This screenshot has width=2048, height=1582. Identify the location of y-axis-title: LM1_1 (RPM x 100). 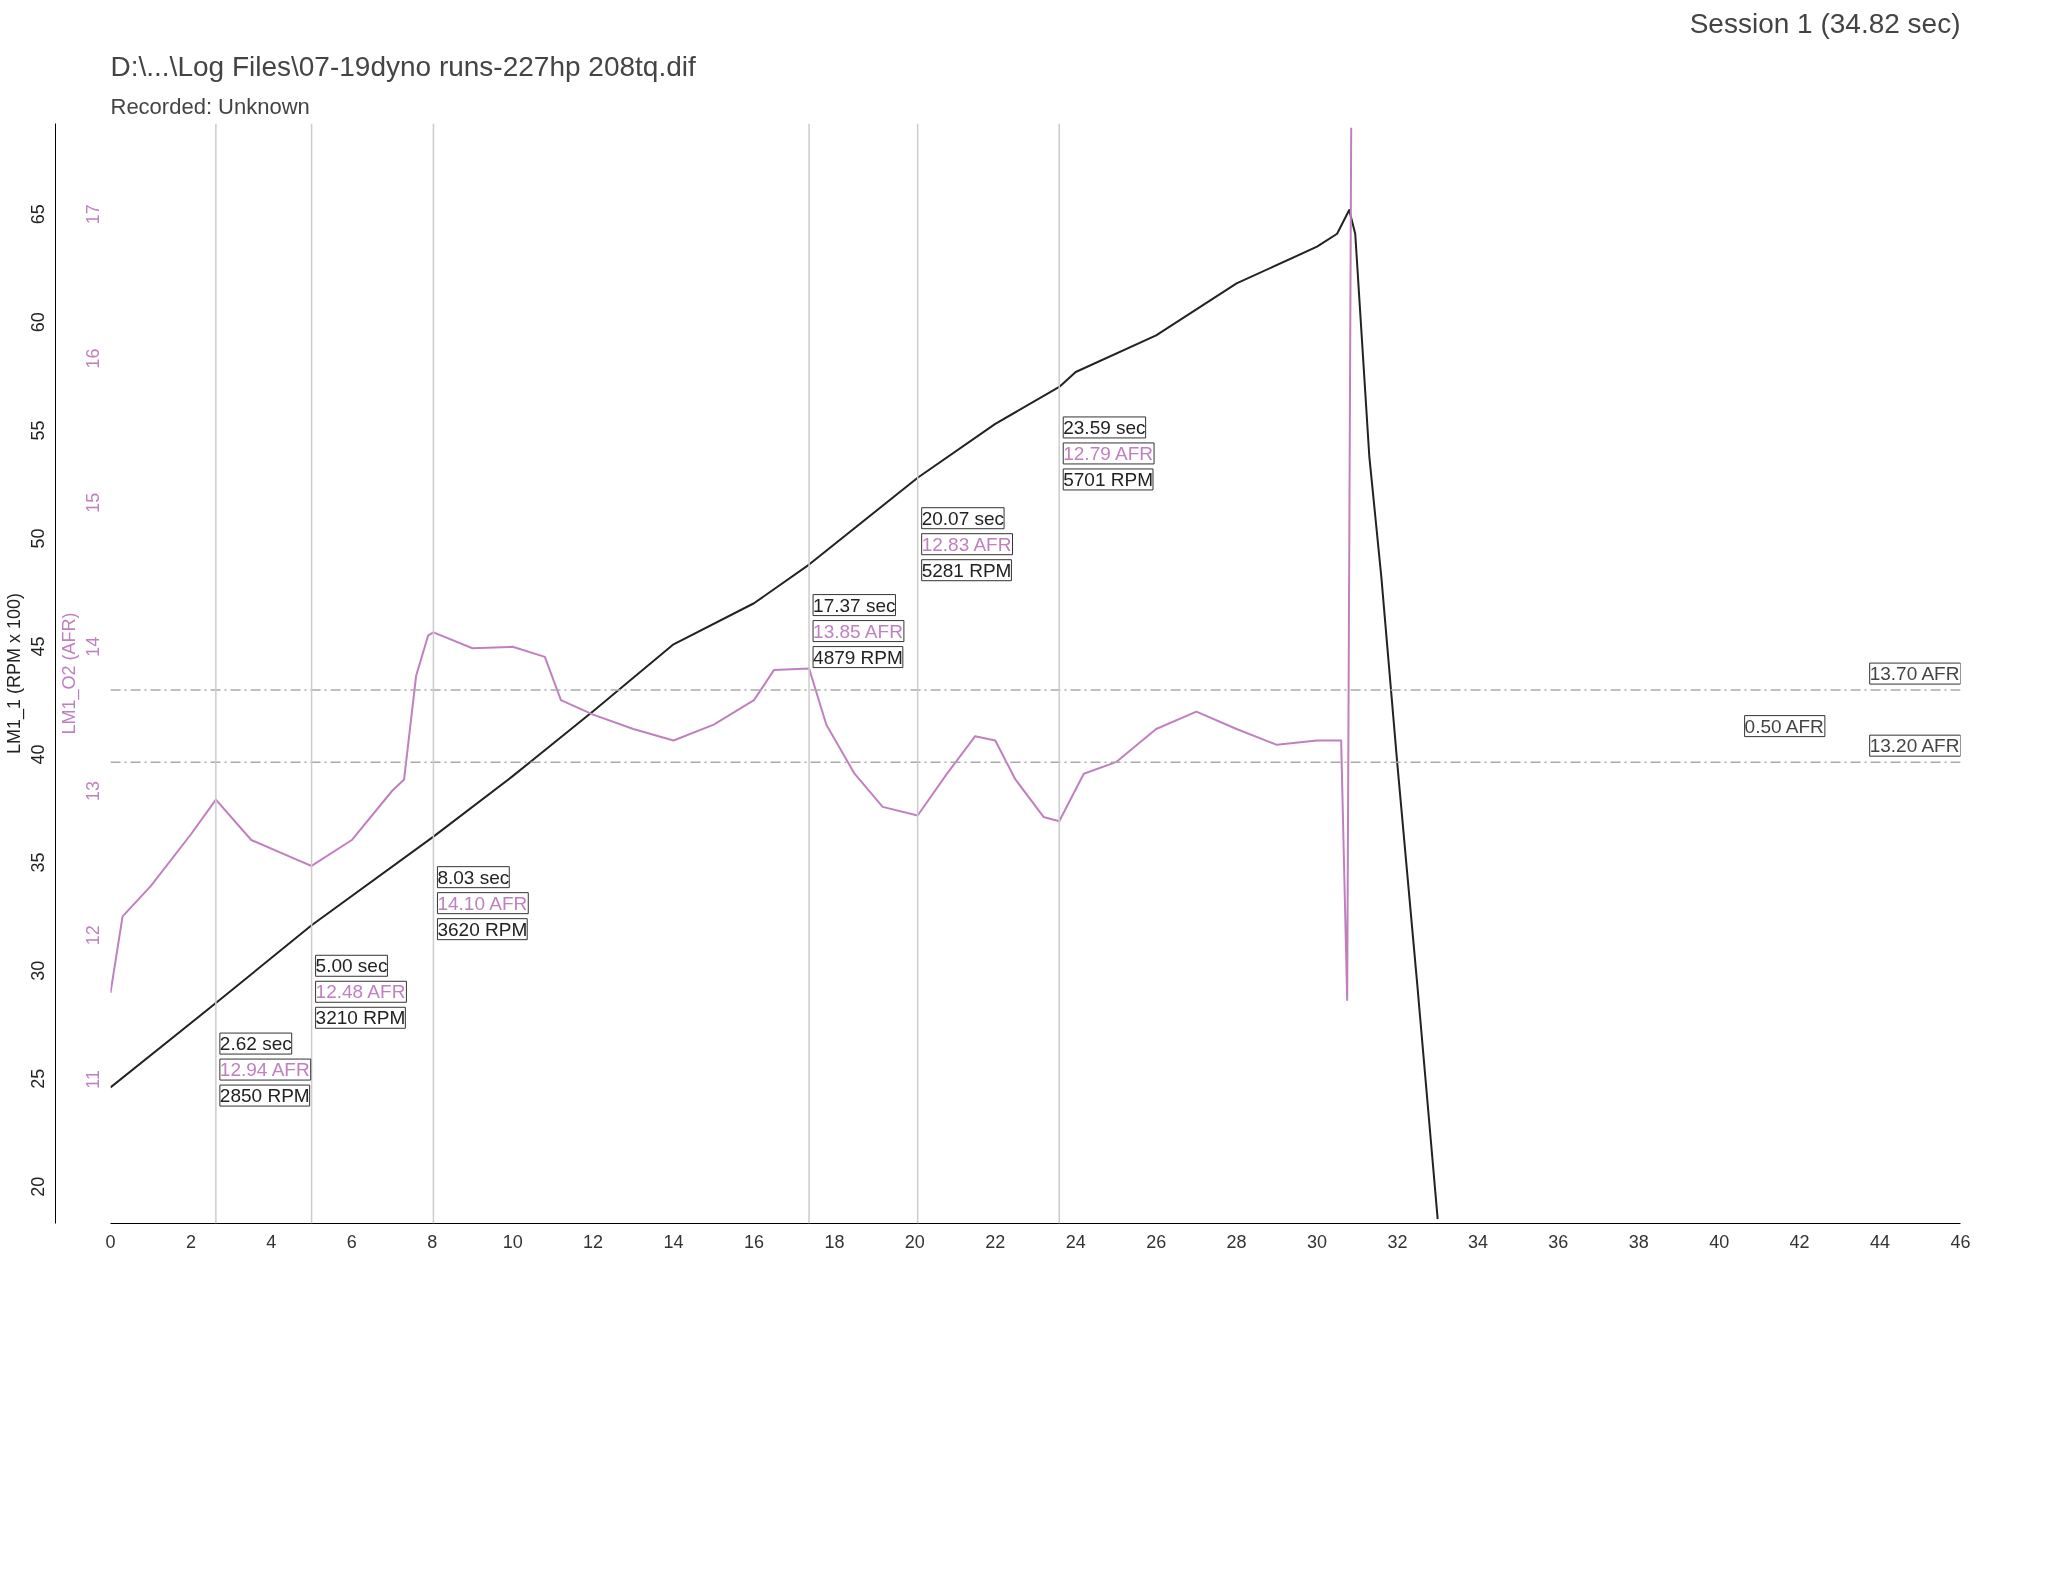
(14, 673).